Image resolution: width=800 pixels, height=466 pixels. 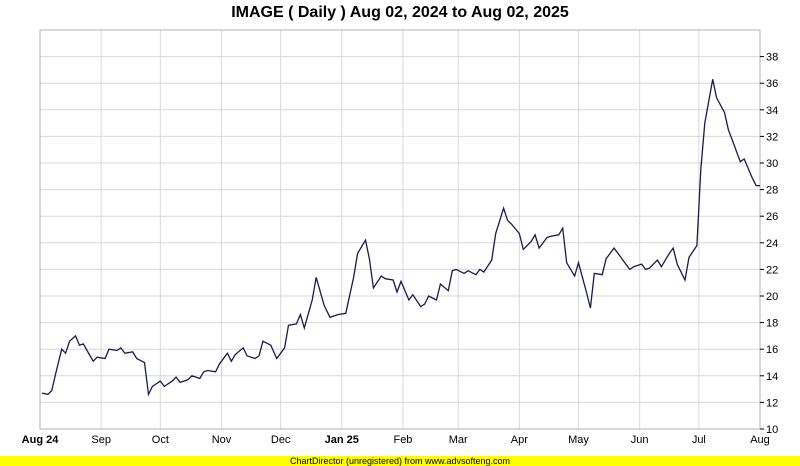 What do you see at coordinates (772, 324) in the screenshot?
I see `y-tick-label: 18` at bounding box center [772, 324].